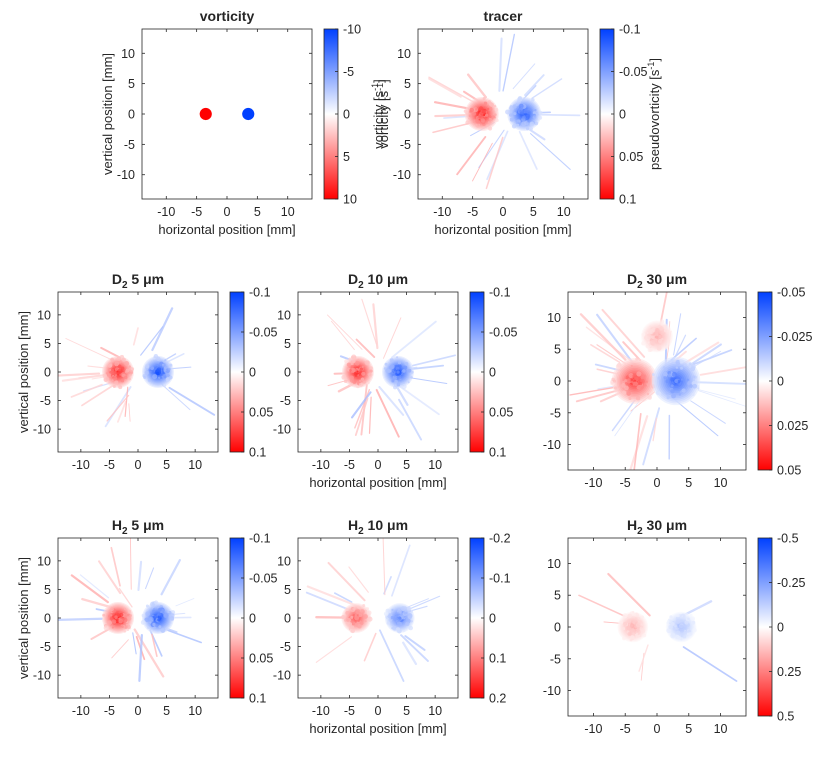 This screenshot has height=761, width=830. I want to click on panel-title: tracer, so click(503, 16).